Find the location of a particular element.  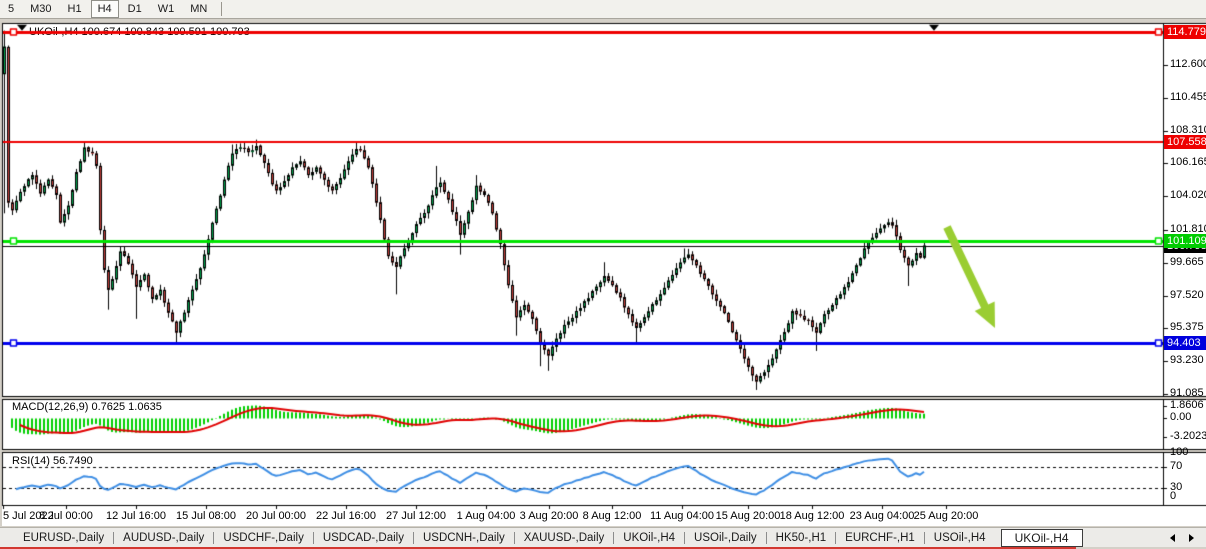

price-tick-label: 101.810 is located at coordinates (1188, 228).